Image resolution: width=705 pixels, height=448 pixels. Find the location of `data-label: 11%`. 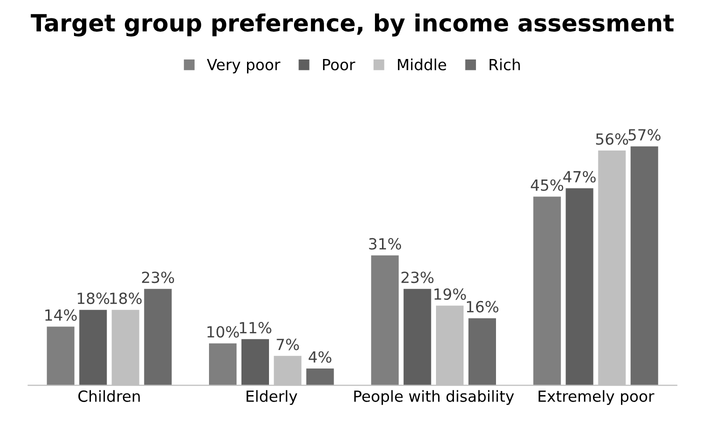

data-label: 11% is located at coordinates (256, 328).